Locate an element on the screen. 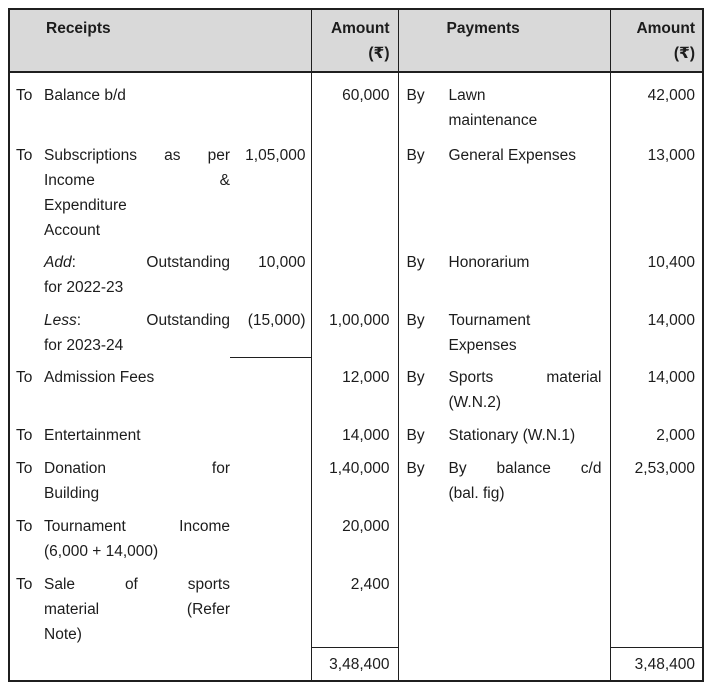 This screenshot has width=710, height=682. add-label: Add is located at coordinates (58, 262).